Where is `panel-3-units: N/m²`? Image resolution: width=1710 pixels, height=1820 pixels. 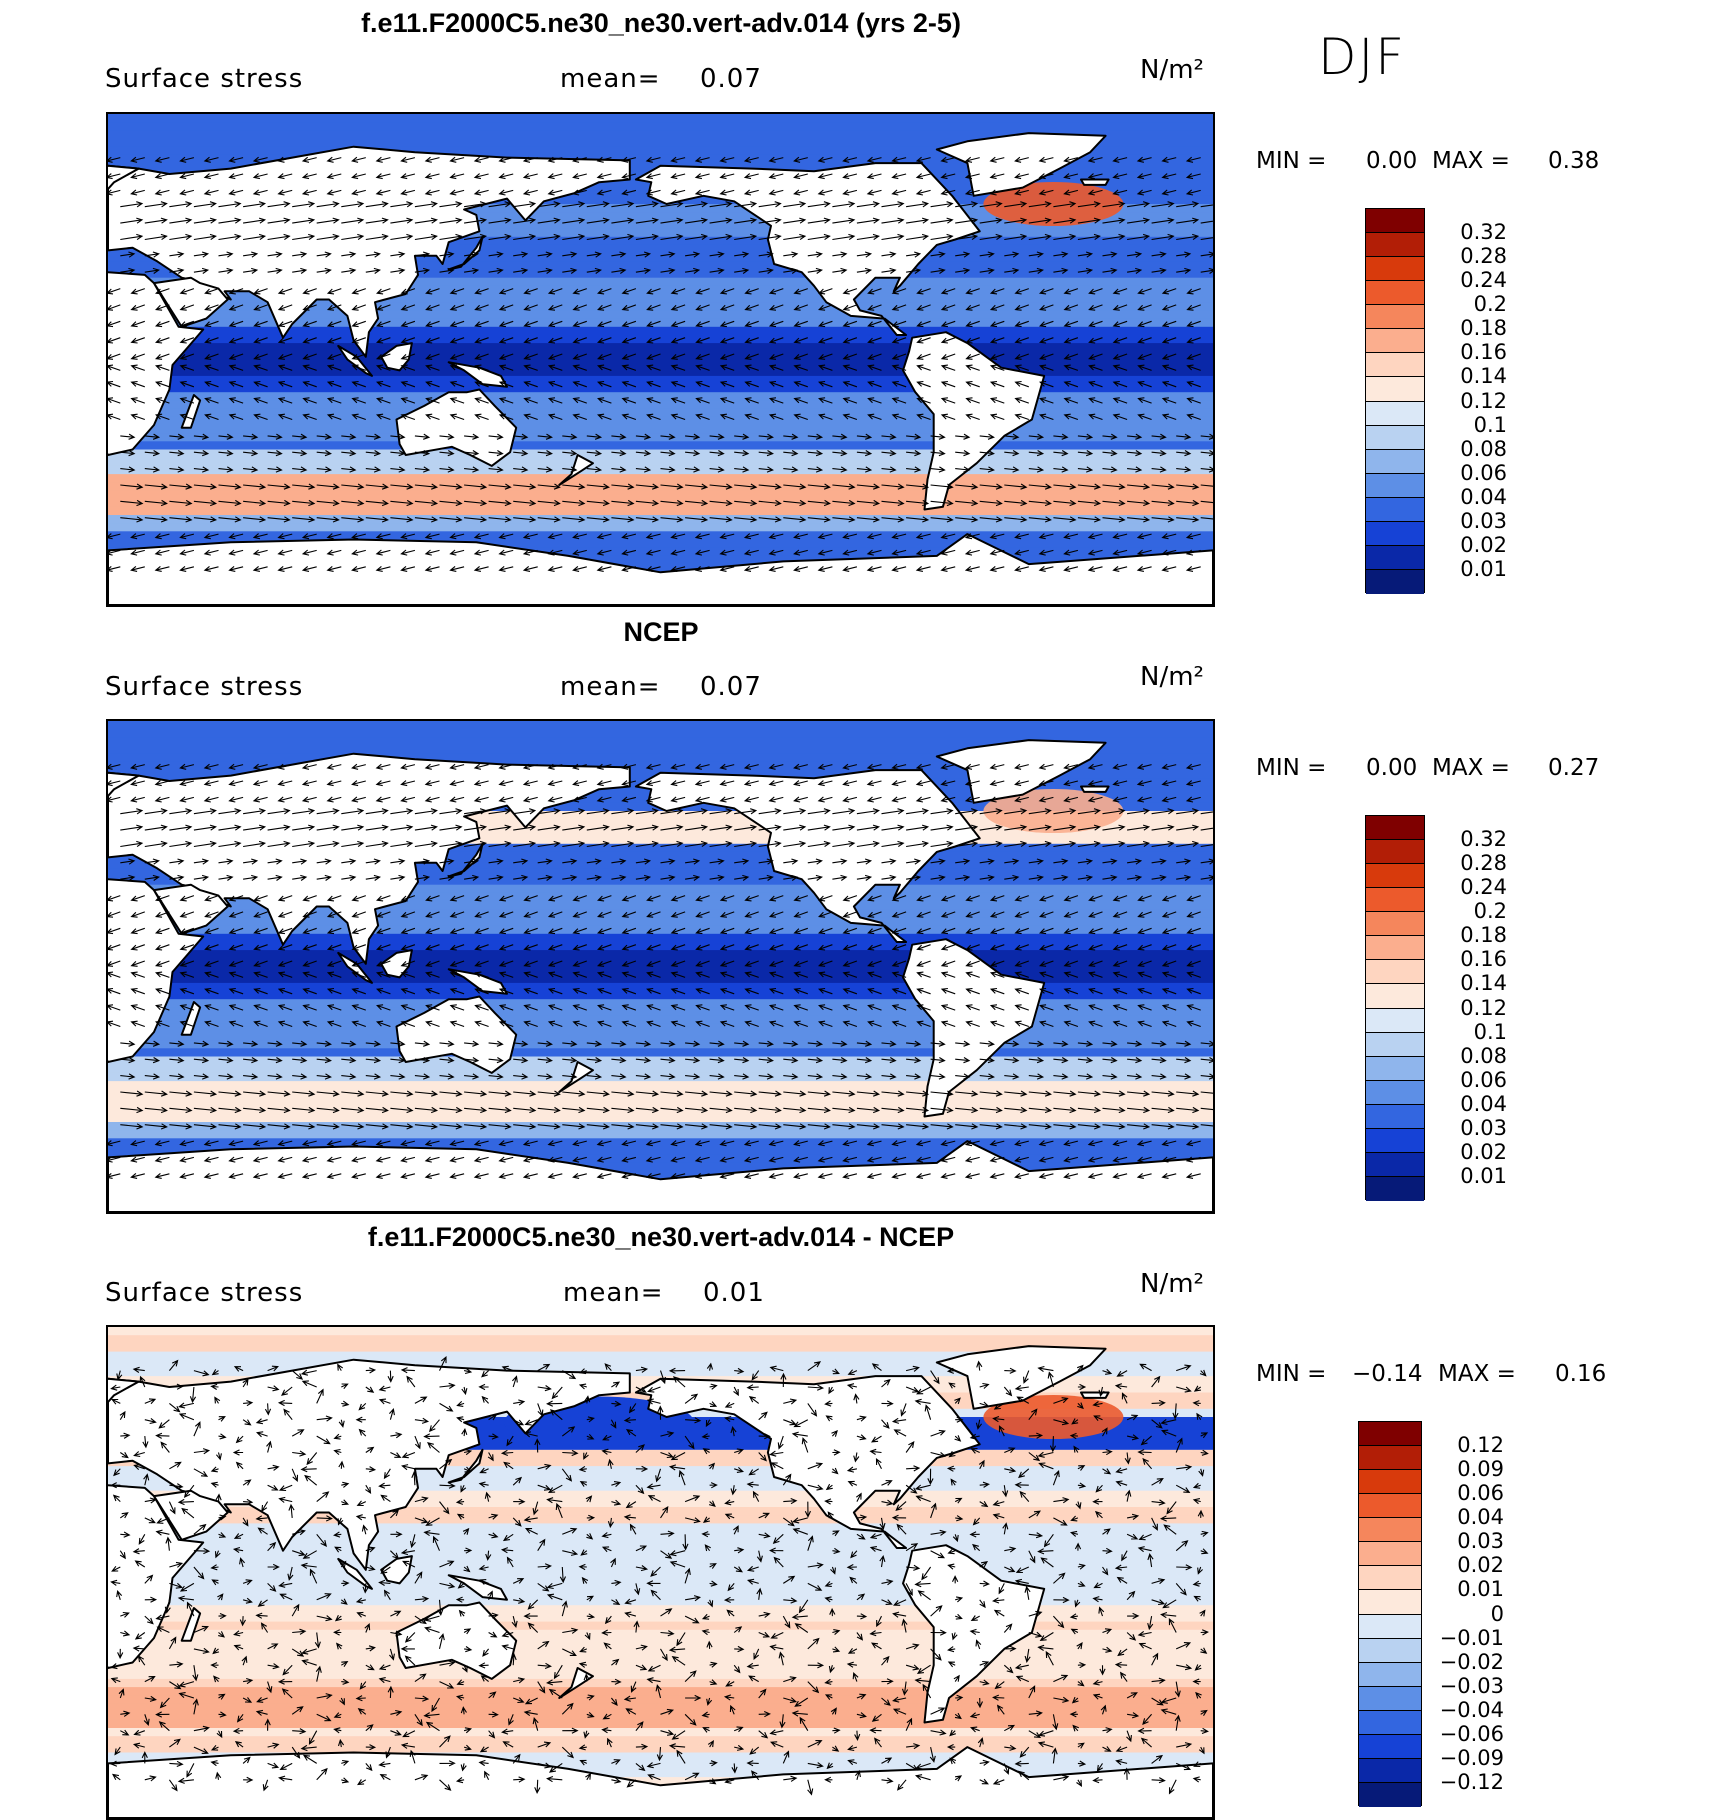 panel-3-units: N/m² is located at coordinates (1172, 1284).